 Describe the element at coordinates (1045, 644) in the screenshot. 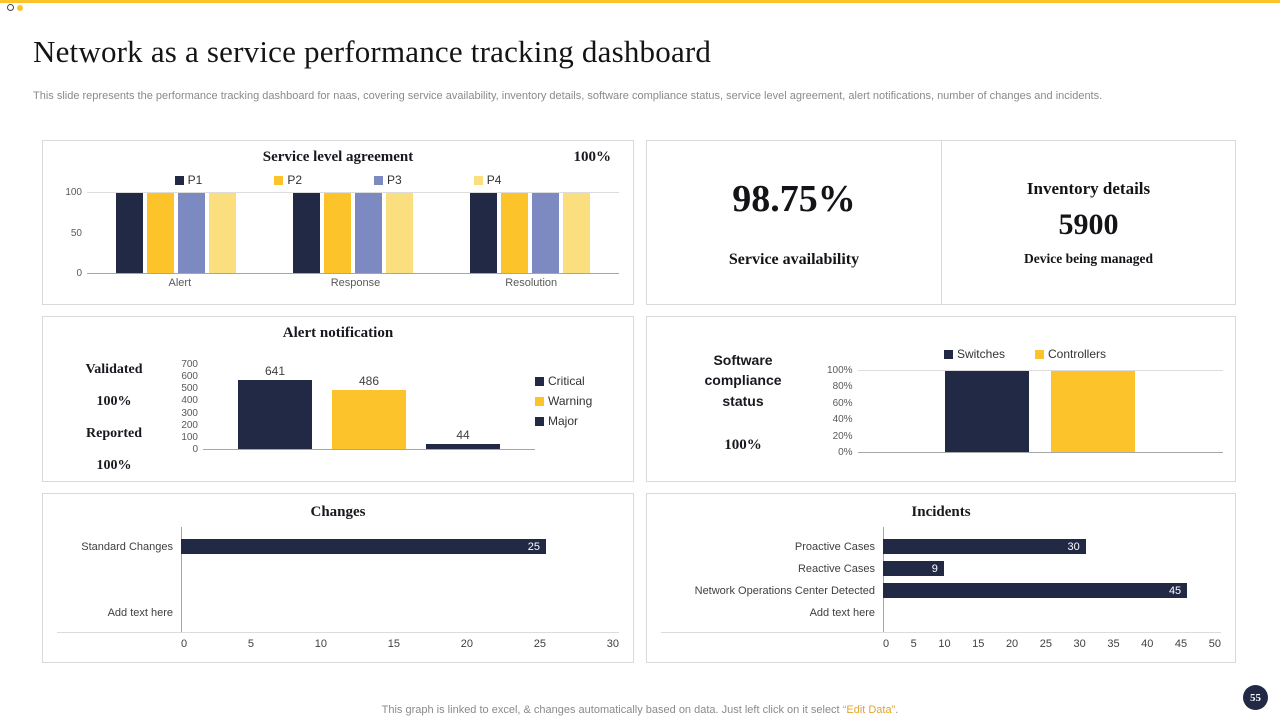

I see `x-axis-tick: 25` at that location.